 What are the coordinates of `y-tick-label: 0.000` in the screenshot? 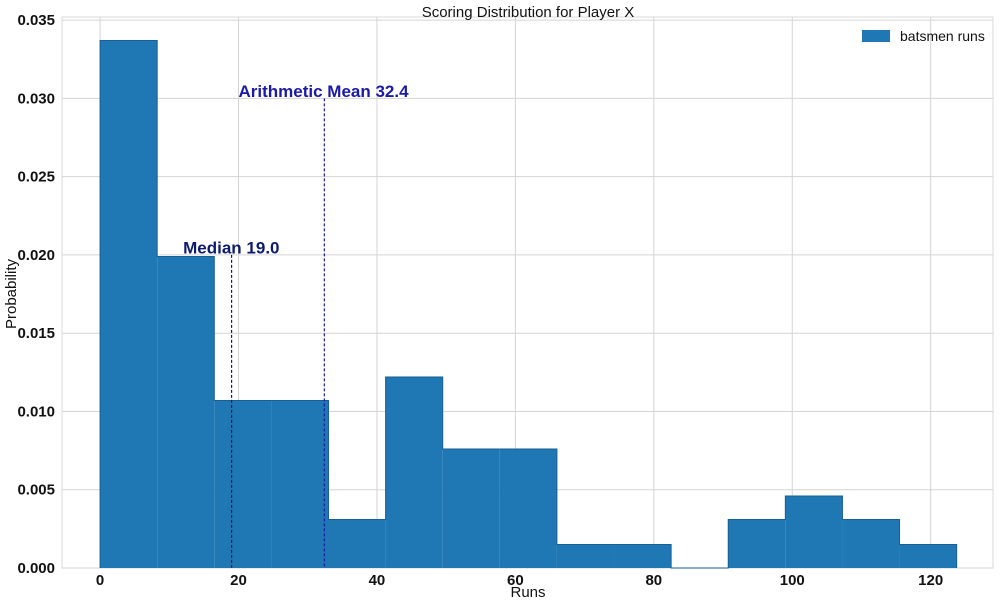 It's located at (36, 568).